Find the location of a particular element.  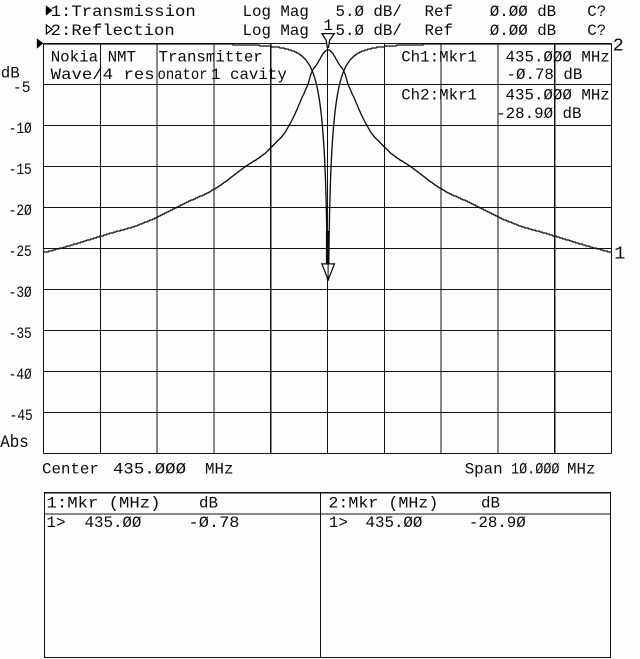

svg-text: onator is located at coordinates (183, 75).